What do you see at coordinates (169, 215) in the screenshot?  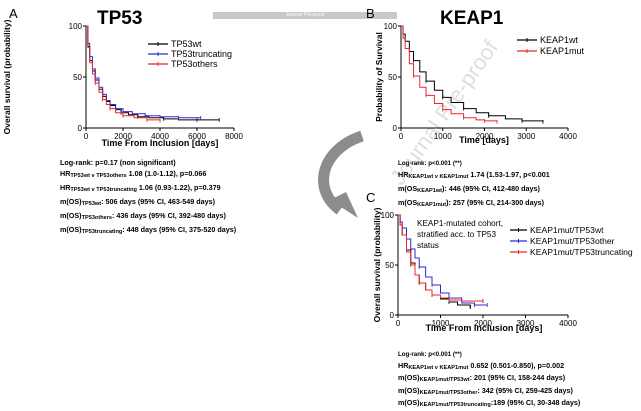 I see `stats-text: : 436 days (95% CI, 392-480 days)` at bounding box center [169, 215].